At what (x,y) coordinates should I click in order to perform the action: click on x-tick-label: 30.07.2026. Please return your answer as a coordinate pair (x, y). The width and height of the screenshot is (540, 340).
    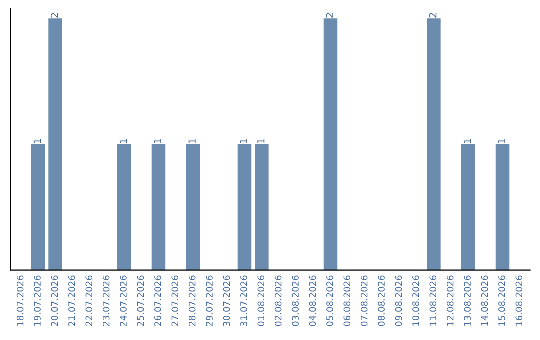
    Looking at the image, I should click on (226, 301).